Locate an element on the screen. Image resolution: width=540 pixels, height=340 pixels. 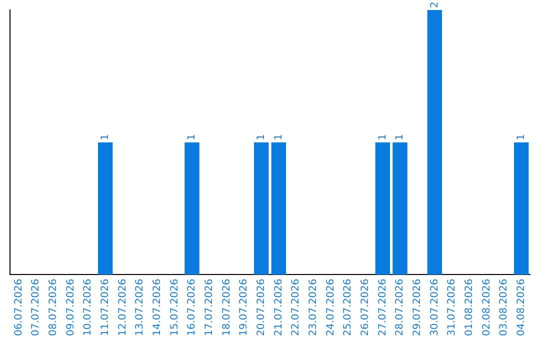
x-tick-label: 29.07.2026 is located at coordinates (417, 307).